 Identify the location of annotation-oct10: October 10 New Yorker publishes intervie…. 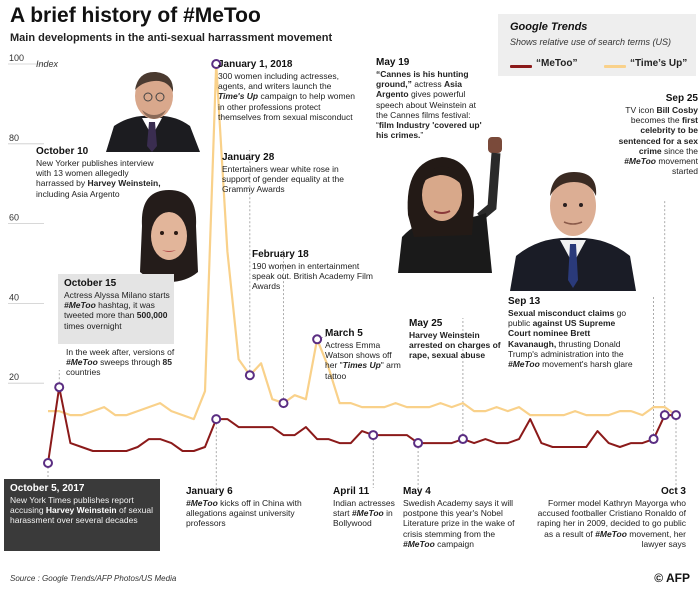
(101, 172).